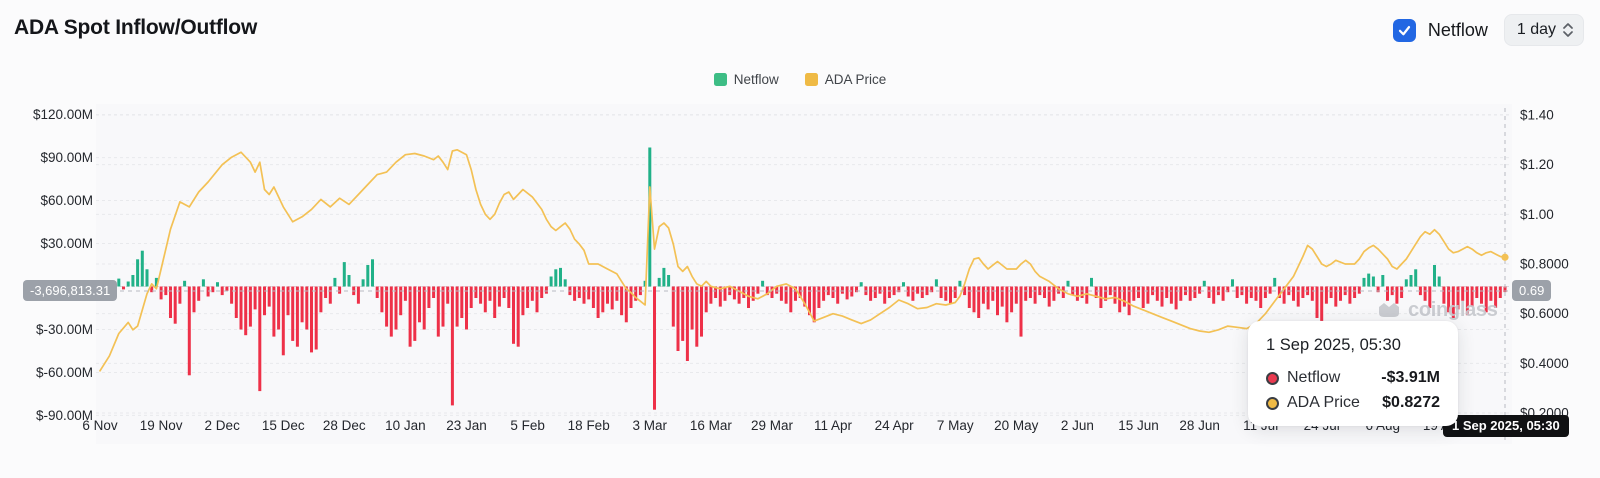  I want to click on tooltip-value-ada-price: $0.8272, so click(1411, 402).